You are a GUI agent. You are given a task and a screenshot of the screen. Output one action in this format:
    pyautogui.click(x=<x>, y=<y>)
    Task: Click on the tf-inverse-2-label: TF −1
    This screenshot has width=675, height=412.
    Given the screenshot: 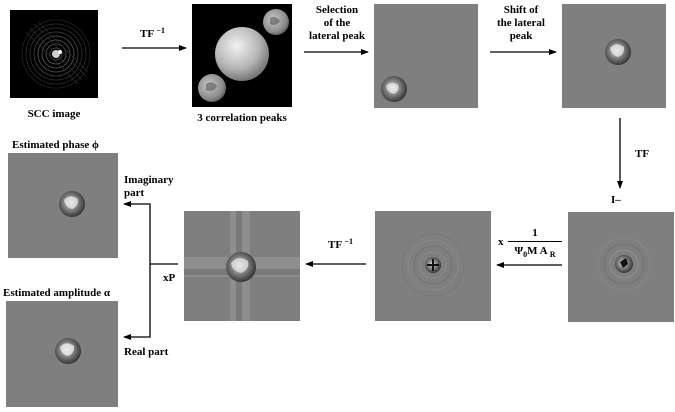 What is the action you would take?
    pyautogui.click(x=340, y=244)
    